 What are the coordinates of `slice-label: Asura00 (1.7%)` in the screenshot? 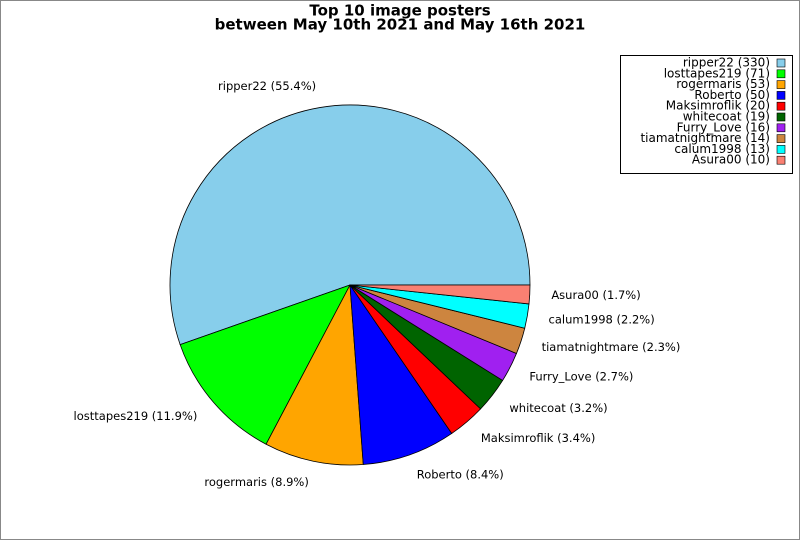 It's located at (595, 295).